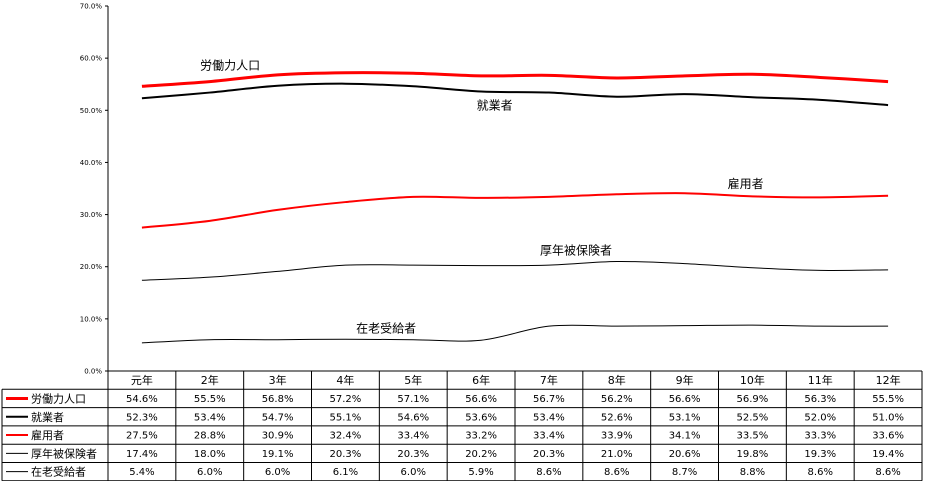 The width and height of the screenshot is (925, 481). What do you see at coordinates (888, 417) in the screenshot?
I see `data-cell: 51.0%` at bounding box center [888, 417].